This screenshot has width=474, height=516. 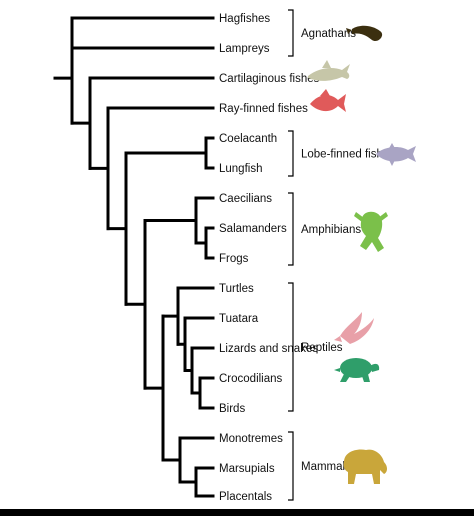 I want to click on taxon-label: Ray-finned fishes, so click(x=263, y=109).